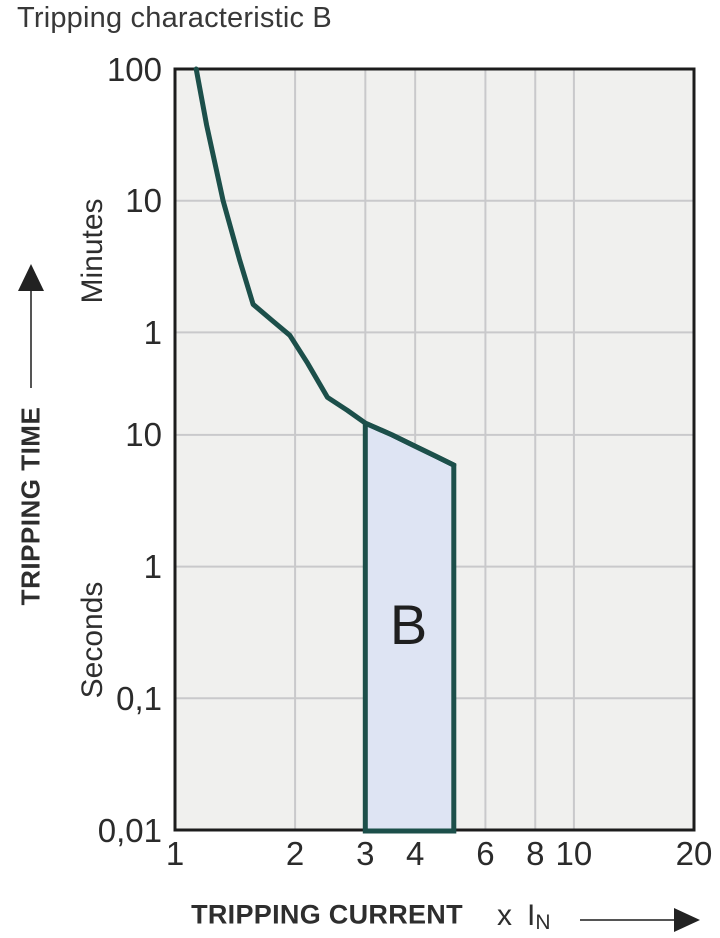  What do you see at coordinates (139, 698) in the screenshot?
I see `y-tick-label-seconds: 0,1` at bounding box center [139, 698].